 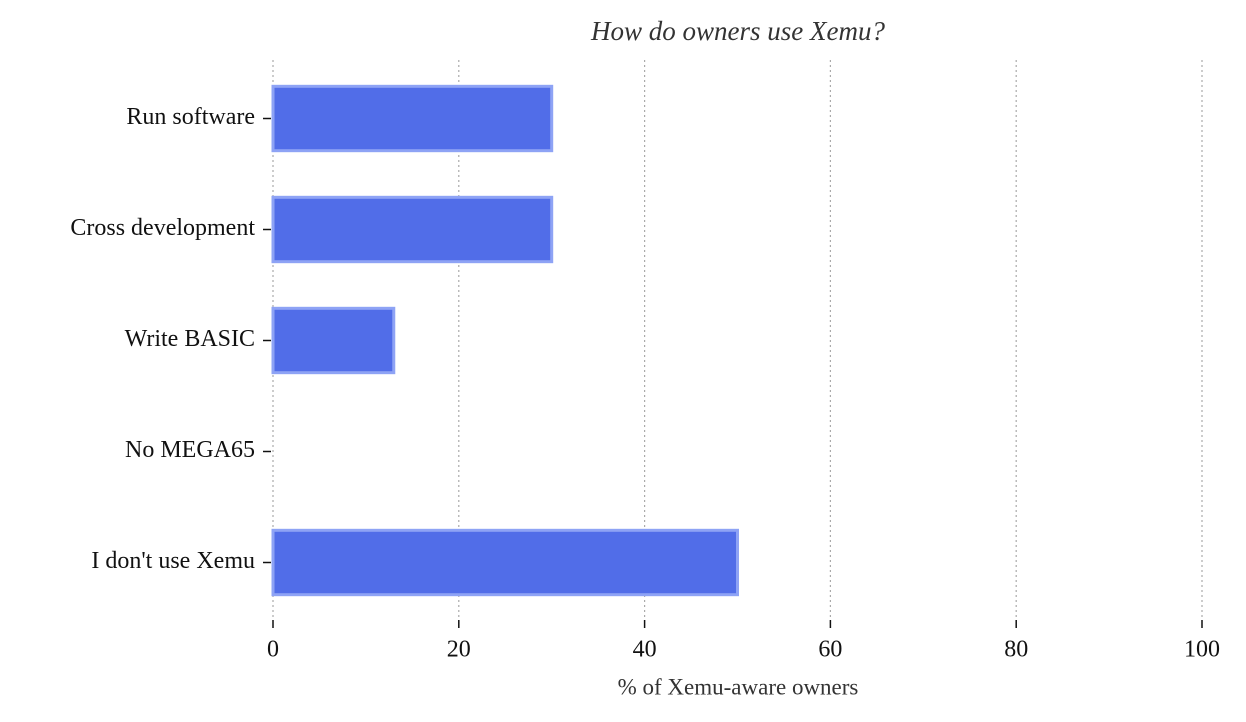 What do you see at coordinates (738, 686) in the screenshot?
I see `x-axis-label: % of Xemu-aware owners` at bounding box center [738, 686].